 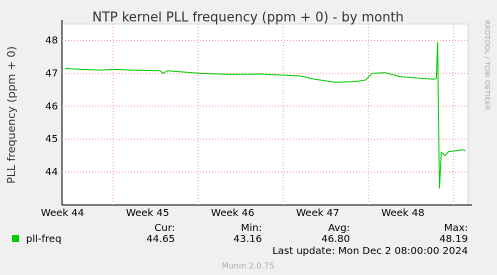 What do you see at coordinates (247, 239) in the screenshot?
I see `summary-value: 43.16` at bounding box center [247, 239].